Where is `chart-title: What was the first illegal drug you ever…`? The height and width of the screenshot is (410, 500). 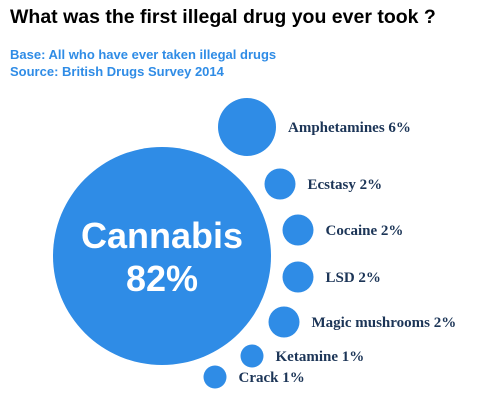 chart-title: What was the first illegal drug you ever… is located at coordinates (223, 17).